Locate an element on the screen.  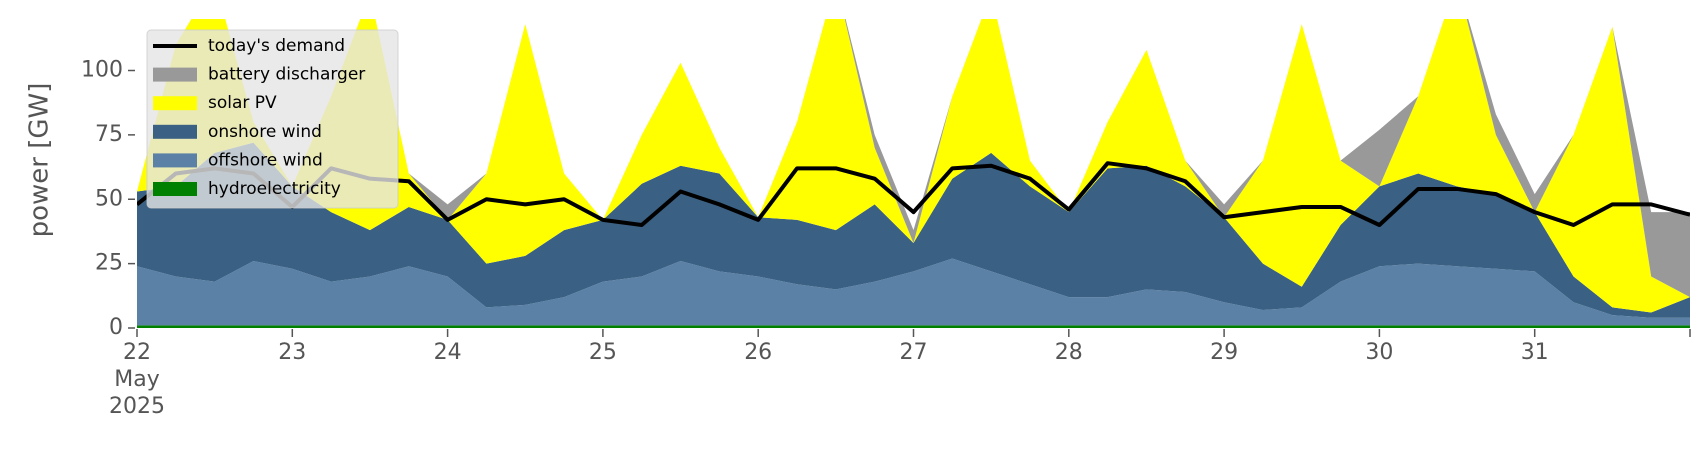
x-tick-label: 31 is located at coordinates (1535, 352).